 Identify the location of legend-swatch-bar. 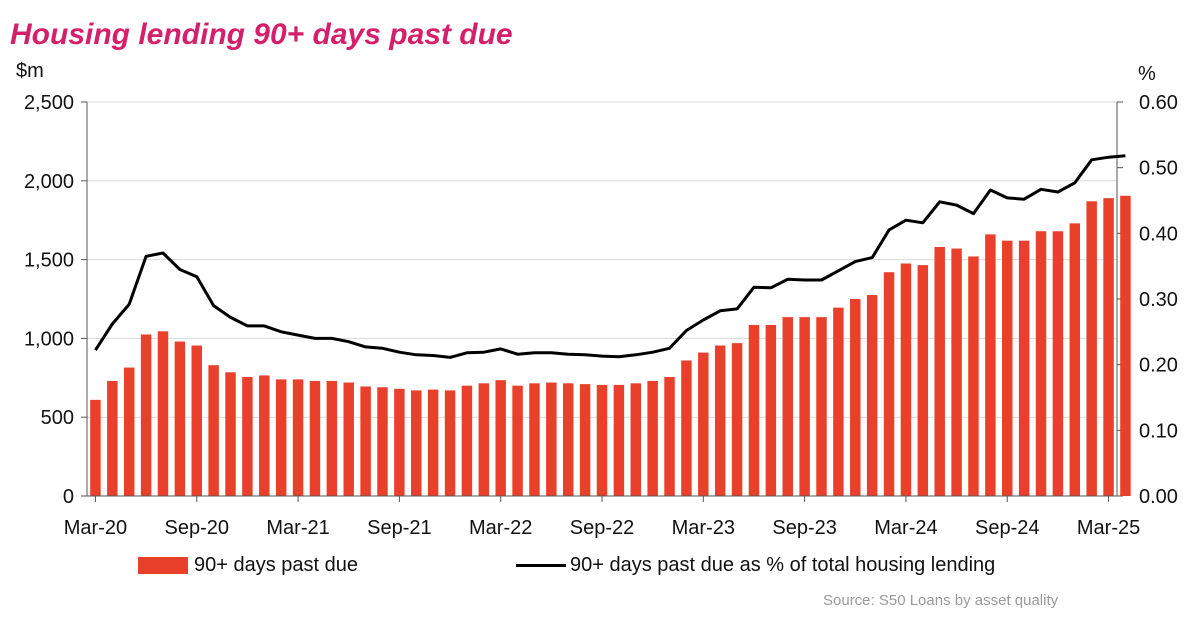
(163, 566).